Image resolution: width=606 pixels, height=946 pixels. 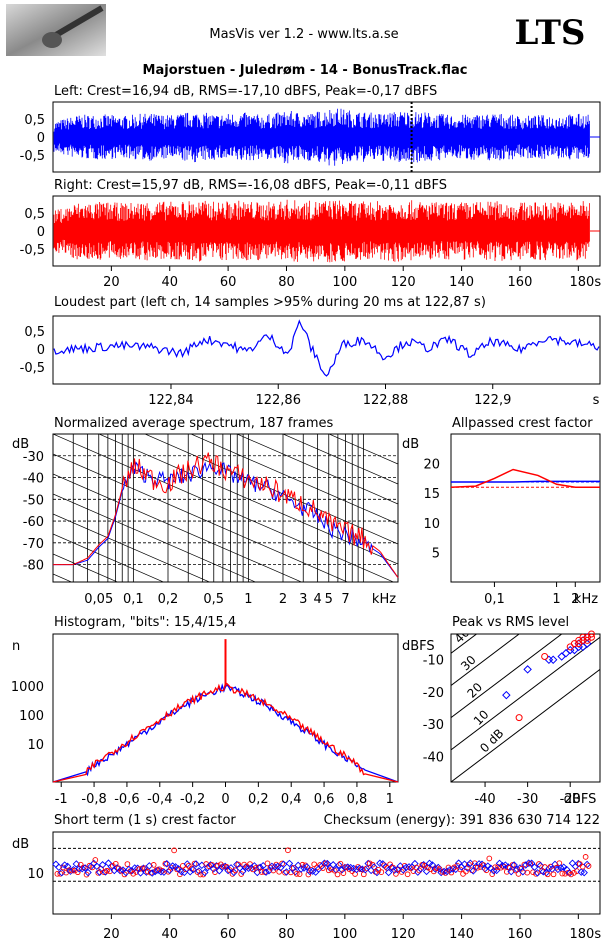 I want to click on peak-vs-rms-xunit: dBFS, so click(x=580, y=799).